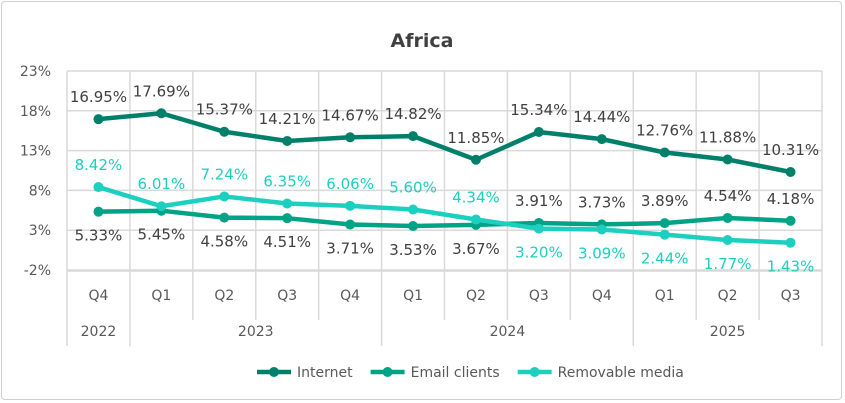 This screenshot has width=845, height=403. I want to click on data-label: 4.58%, so click(224, 242).